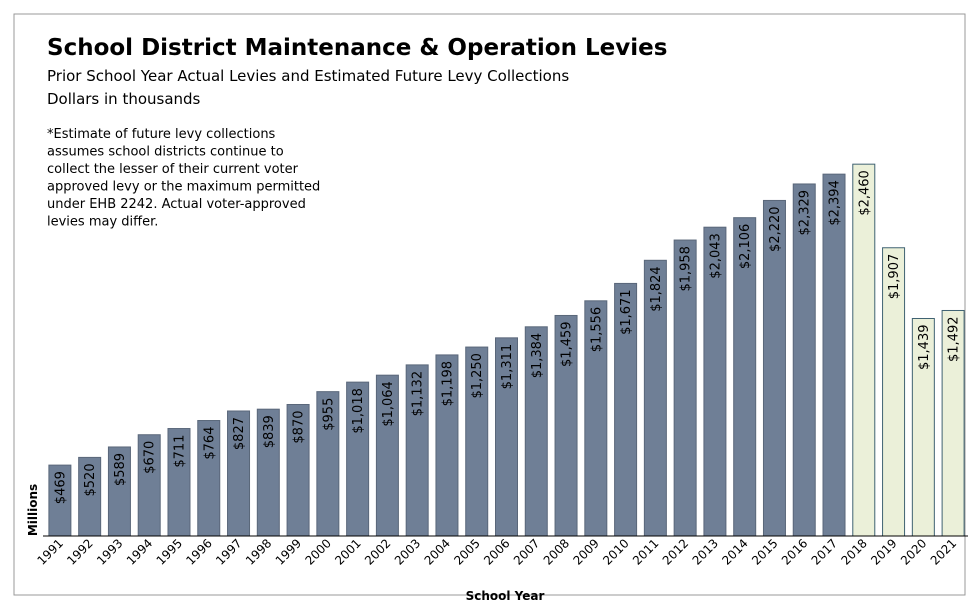 The image size is (975, 609). I want to click on value-label: $1,439, so click(924, 347).